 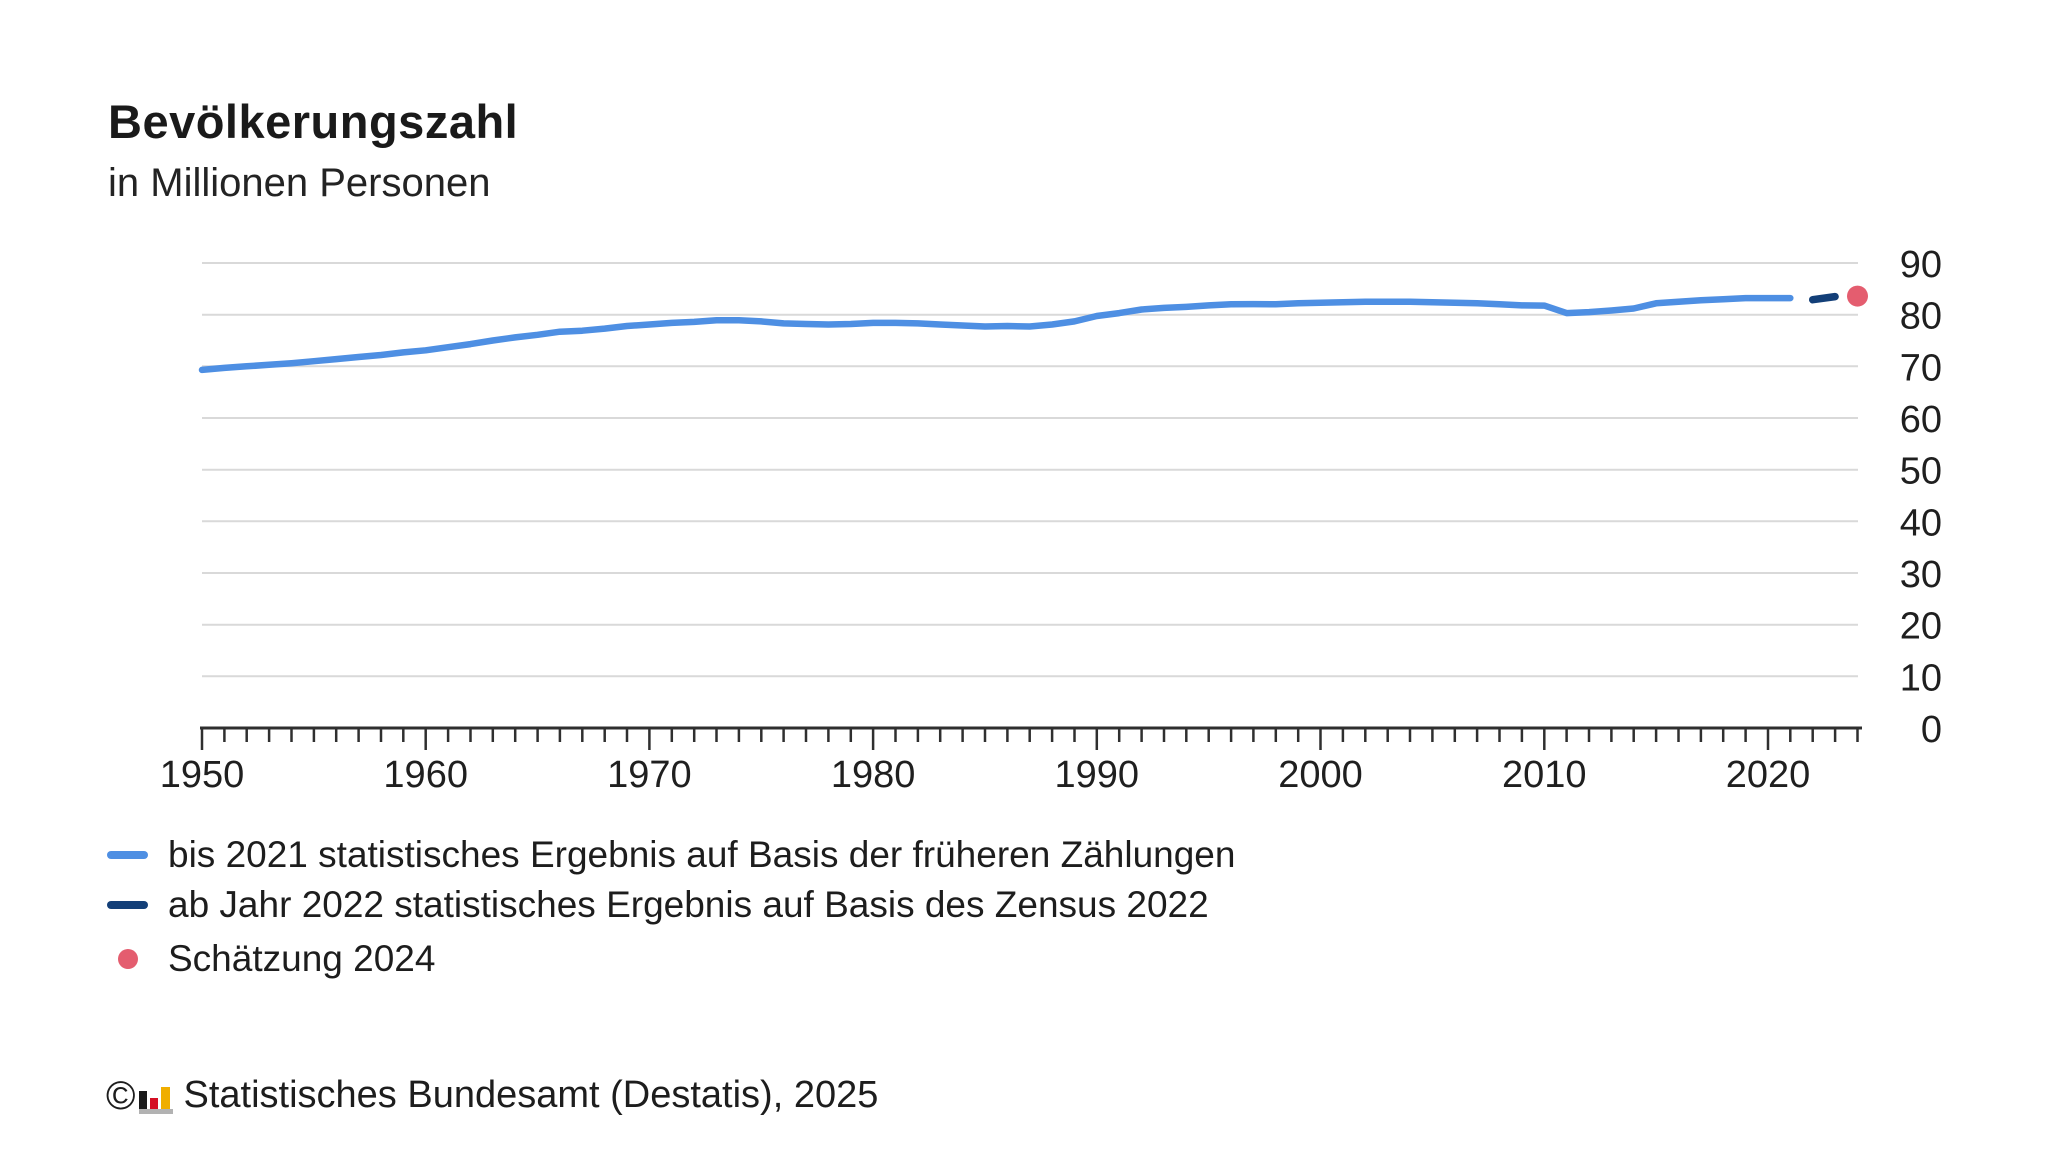 I want to click on y-axis-tick-label: 60, so click(x=1921, y=420).